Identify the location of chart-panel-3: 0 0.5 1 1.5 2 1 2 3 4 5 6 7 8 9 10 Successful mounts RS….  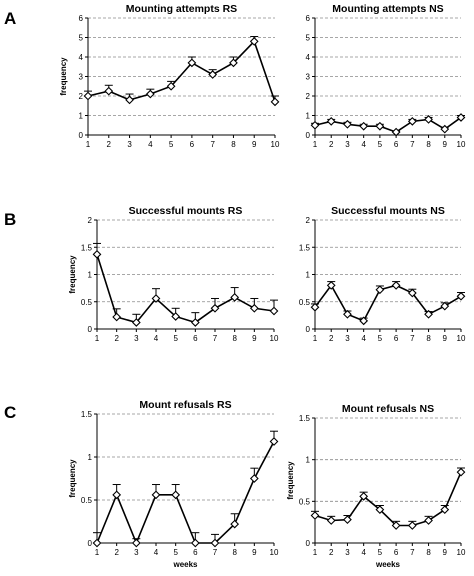
(173, 274).